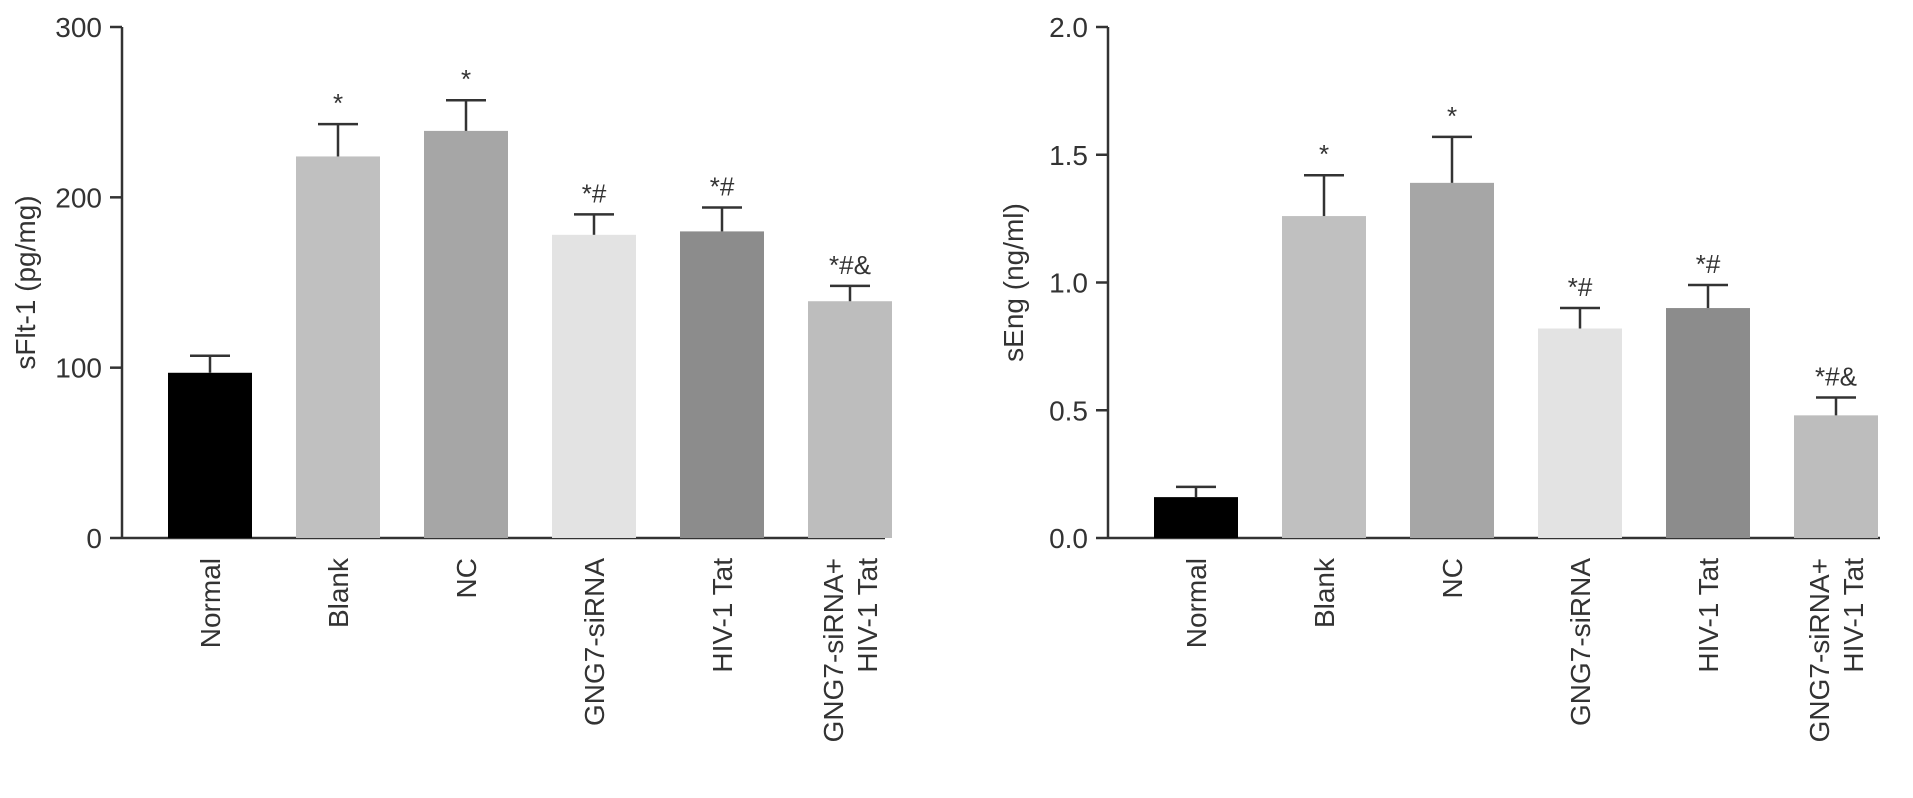 Image resolution: width=1913 pixels, height=798 pixels. What do you see at coordinates (78, 27) in the screenshot?
I see `y-tick-label: 300` at bounding box center [78, 27].